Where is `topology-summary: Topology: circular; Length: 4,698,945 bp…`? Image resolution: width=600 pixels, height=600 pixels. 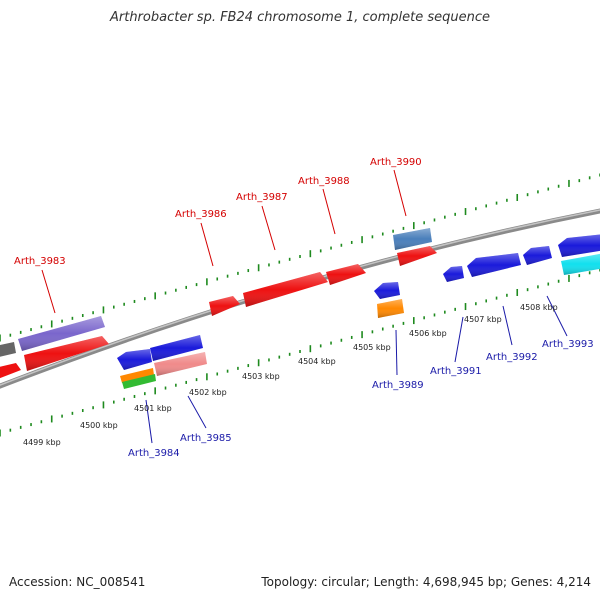 topology-summary: Topology: circular; Length: 4,698,945 bp… is located at coordinates (426, 582).